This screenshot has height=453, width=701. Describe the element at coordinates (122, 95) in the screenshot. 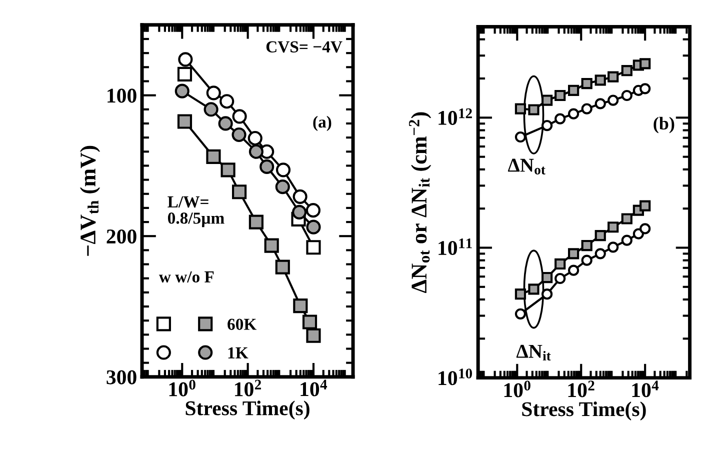

I see `y-tick-label: 100` at that location.